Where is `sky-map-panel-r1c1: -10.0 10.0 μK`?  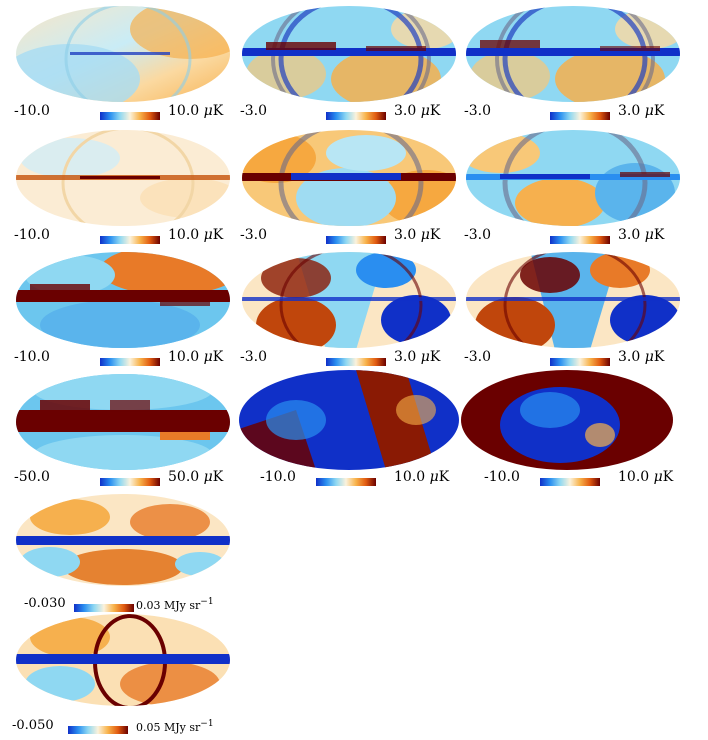
sky-map-panel-r1c1: -10.0 10.0 μK is located at coordinates (123, 65).